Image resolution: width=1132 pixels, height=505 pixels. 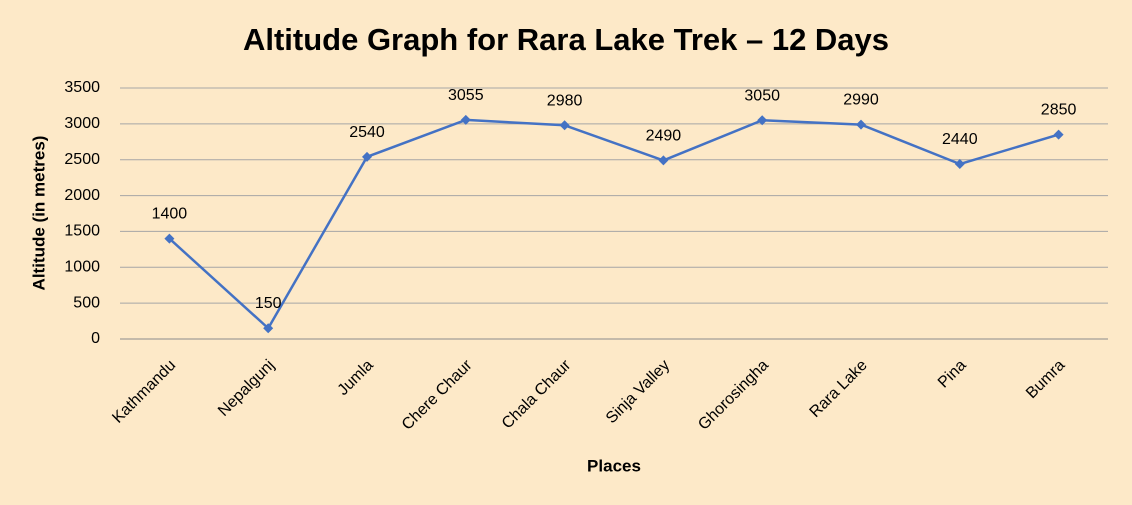 What do you see at coordinates (367, 132) in the screenshot?
I see `data-label: 2540` at bounding box center [367, 132].